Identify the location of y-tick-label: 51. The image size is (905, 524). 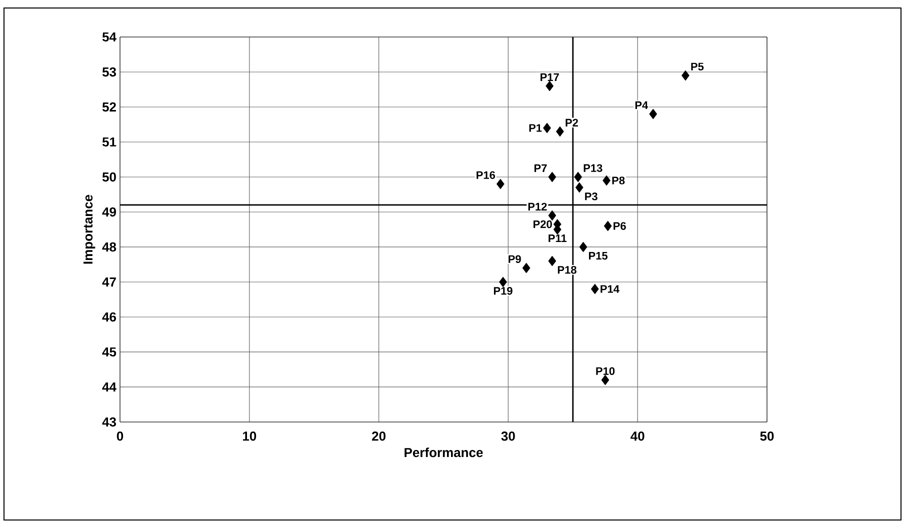
(109, 142).